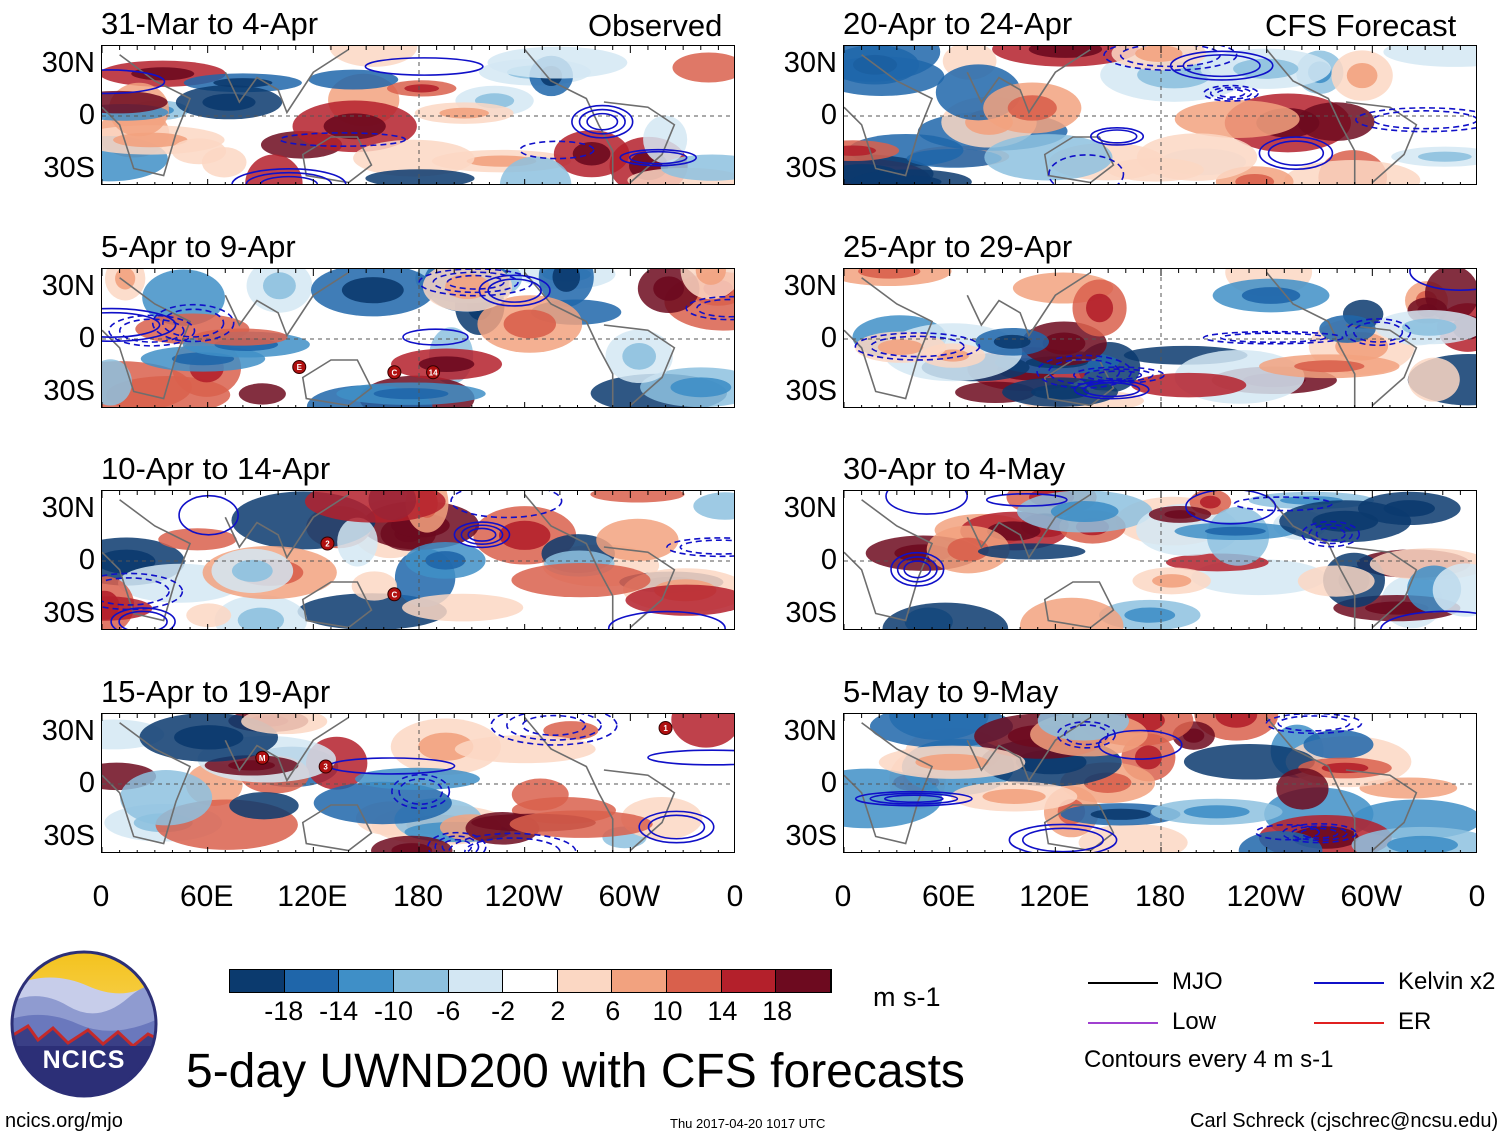 This screenshot has width=1510, height=1137. What do you see at coordinates (394, 372) in the screenshot?
I see `storm-marker: C` at bounding box center [394, 372].